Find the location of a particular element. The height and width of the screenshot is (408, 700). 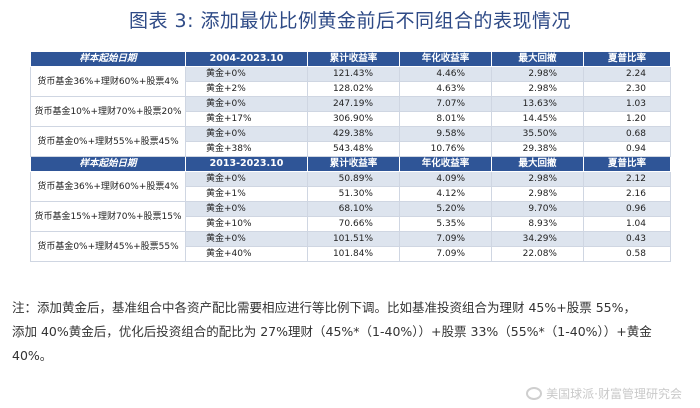

annual-return: 4.09% is located at coordinates (445, 179).